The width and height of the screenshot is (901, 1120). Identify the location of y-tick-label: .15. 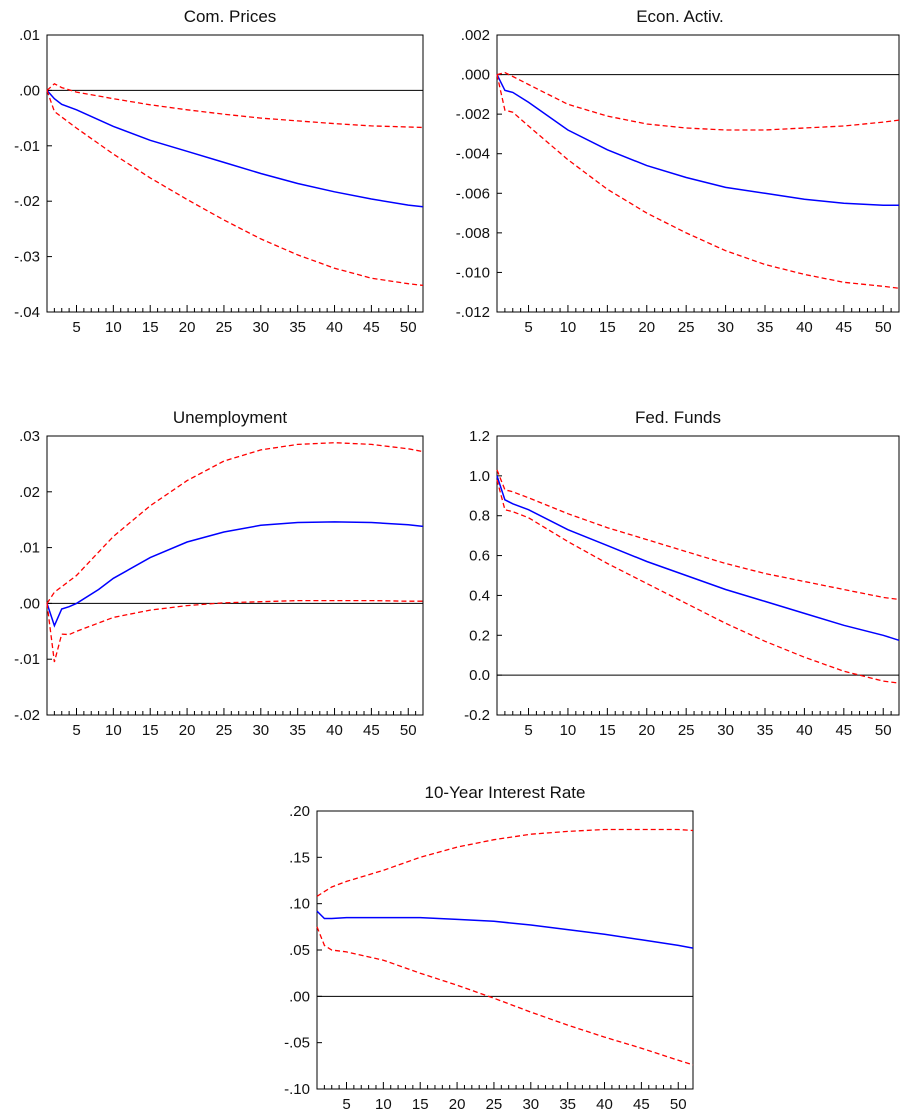
(299, 857).